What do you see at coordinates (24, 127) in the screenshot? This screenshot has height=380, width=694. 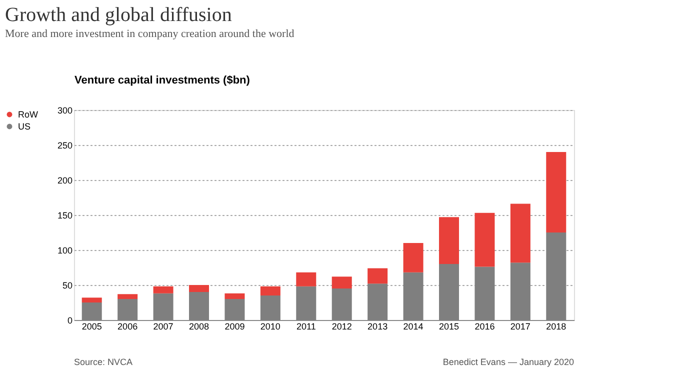 I see `legend-label: US` at bounding box center [24, 127].